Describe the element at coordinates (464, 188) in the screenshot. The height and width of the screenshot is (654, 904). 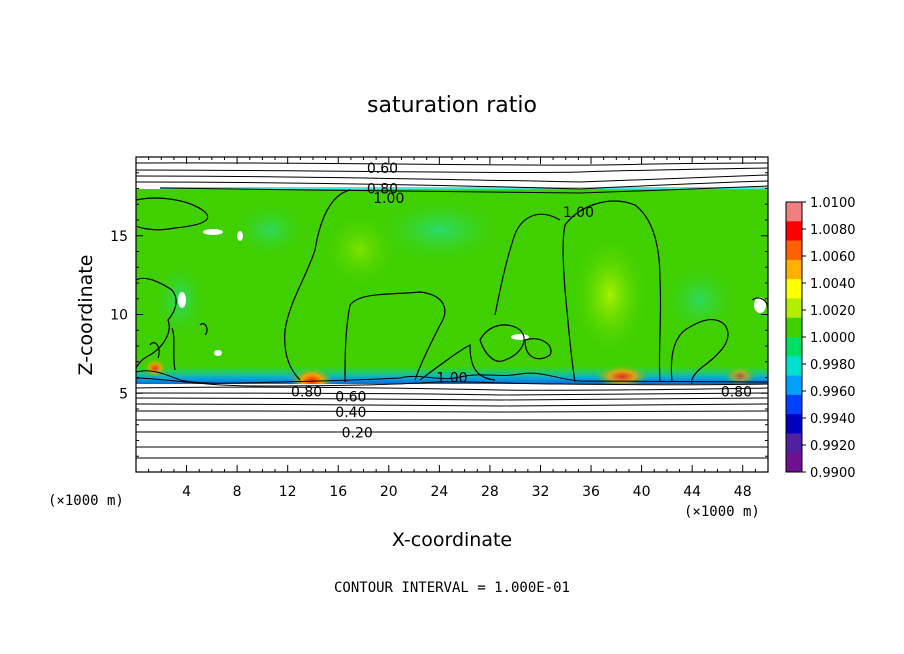
I see `cloud-top-edge` at that location.